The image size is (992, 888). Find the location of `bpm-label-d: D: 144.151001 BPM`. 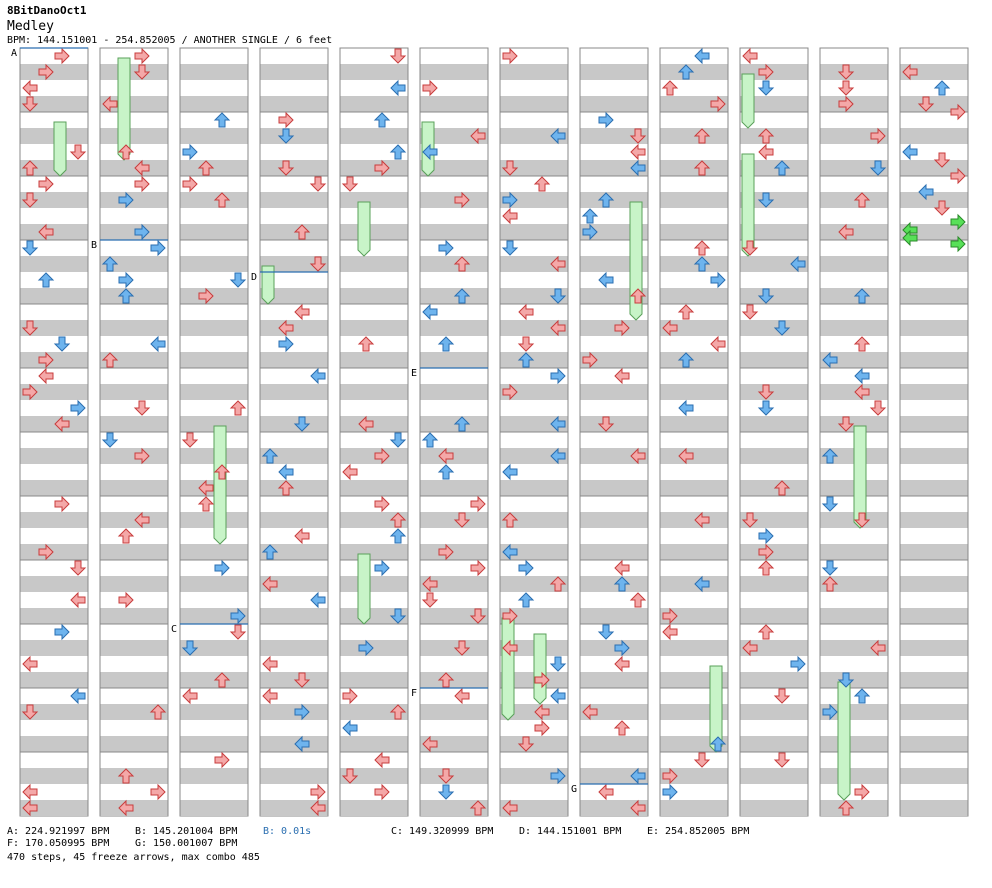

bpm-label-d: D: 144.151001 BPM is located at coordinates (570, 831).